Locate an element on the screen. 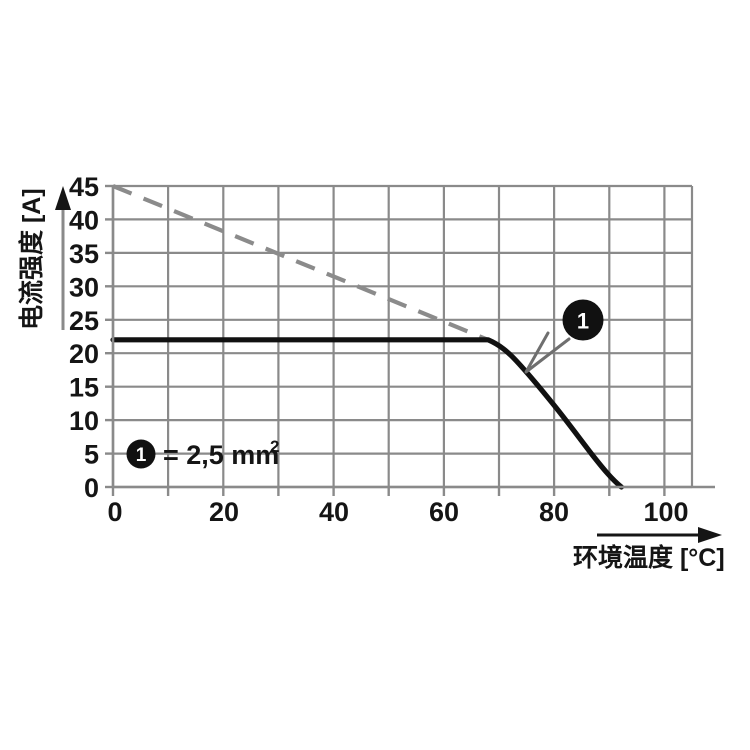 The width and height of the screenshot is (750, 750). legend-badge-label: 1 is located at coordinates (141, 455).